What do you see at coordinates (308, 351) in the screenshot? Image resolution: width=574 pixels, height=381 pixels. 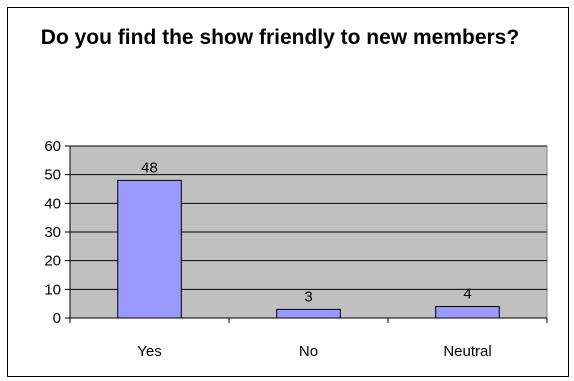 I see `x-tick-label: No` at bounding box center [308, 351].